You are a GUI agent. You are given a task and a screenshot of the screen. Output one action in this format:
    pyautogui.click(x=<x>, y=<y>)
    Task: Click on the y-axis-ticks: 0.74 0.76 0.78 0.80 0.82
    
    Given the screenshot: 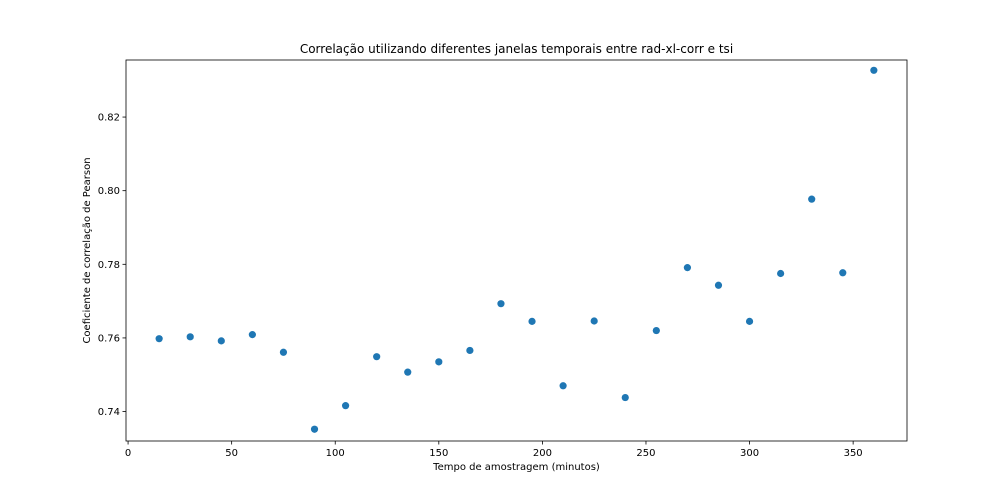 What is the action you would take?
    pyautogui.click(x=112, y=265)
    